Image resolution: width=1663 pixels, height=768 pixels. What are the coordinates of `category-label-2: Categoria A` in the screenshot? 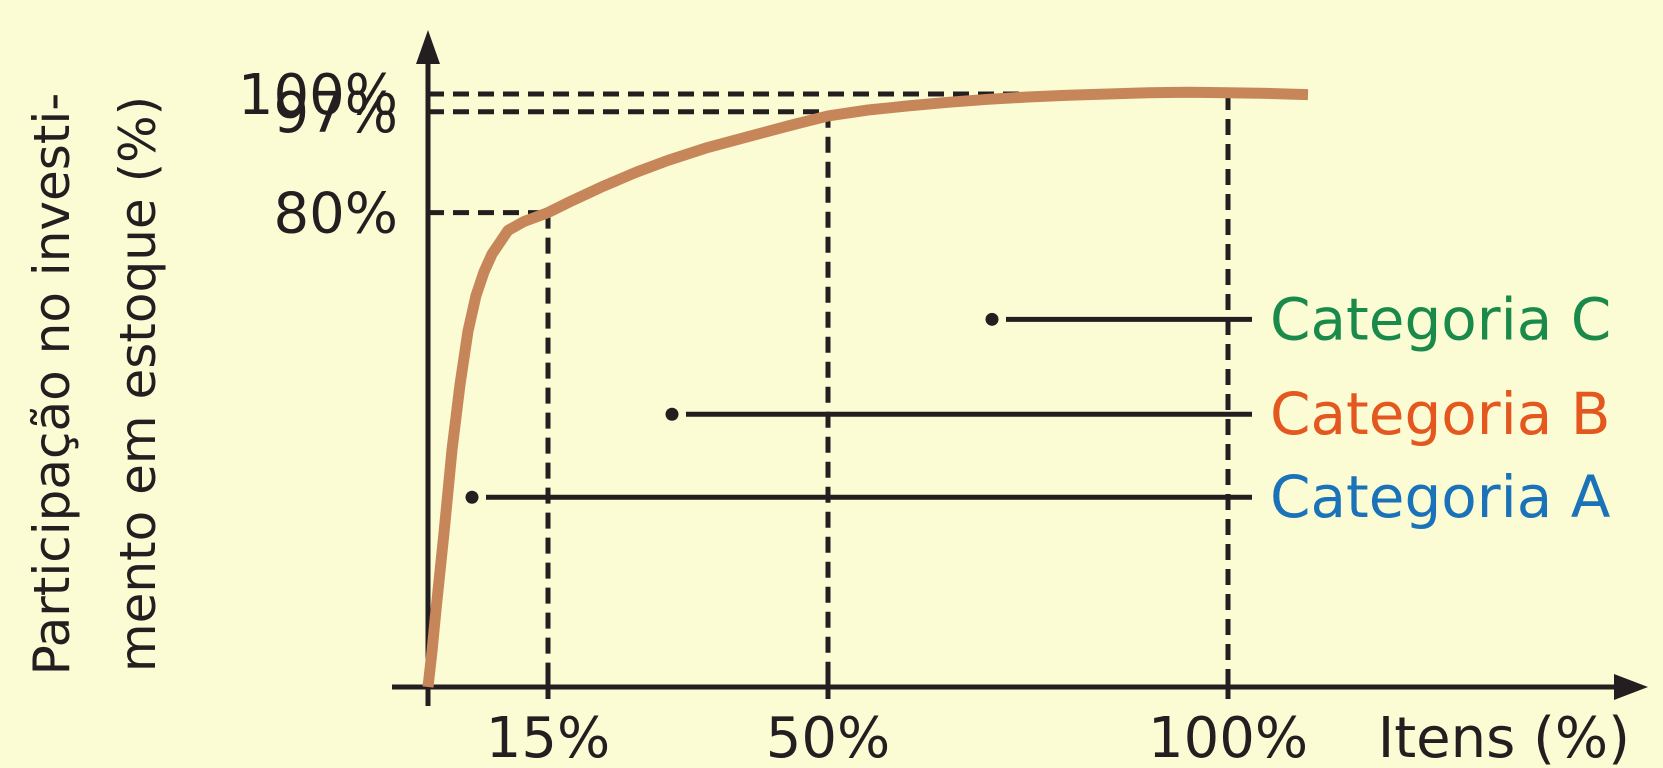 It's located at (1440, 497).